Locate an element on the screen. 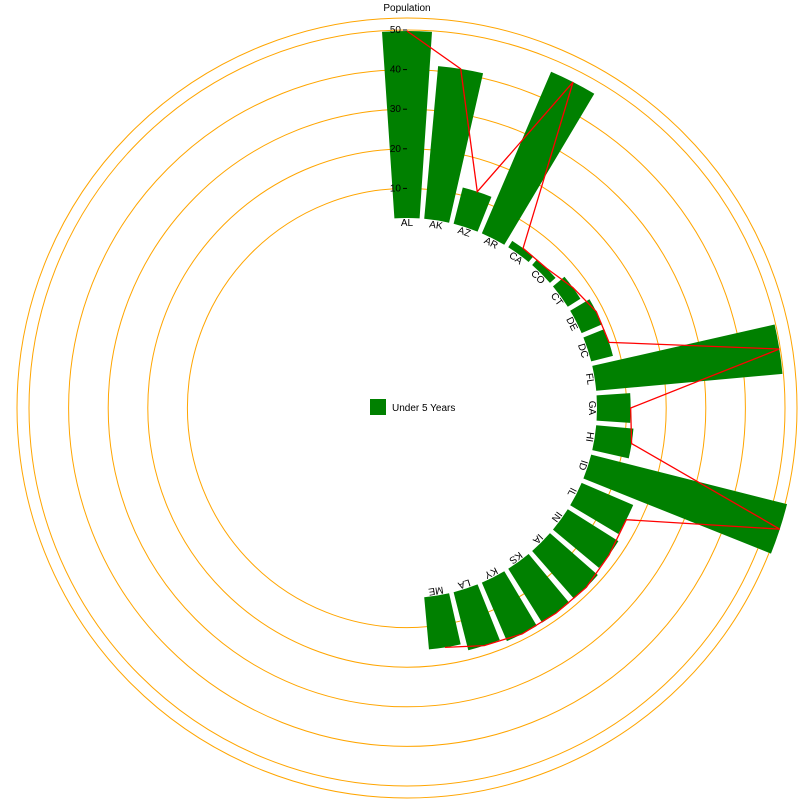 This screenshot has height=810, width=812. category-label-hi: HI is located at coordinates (589, 437).